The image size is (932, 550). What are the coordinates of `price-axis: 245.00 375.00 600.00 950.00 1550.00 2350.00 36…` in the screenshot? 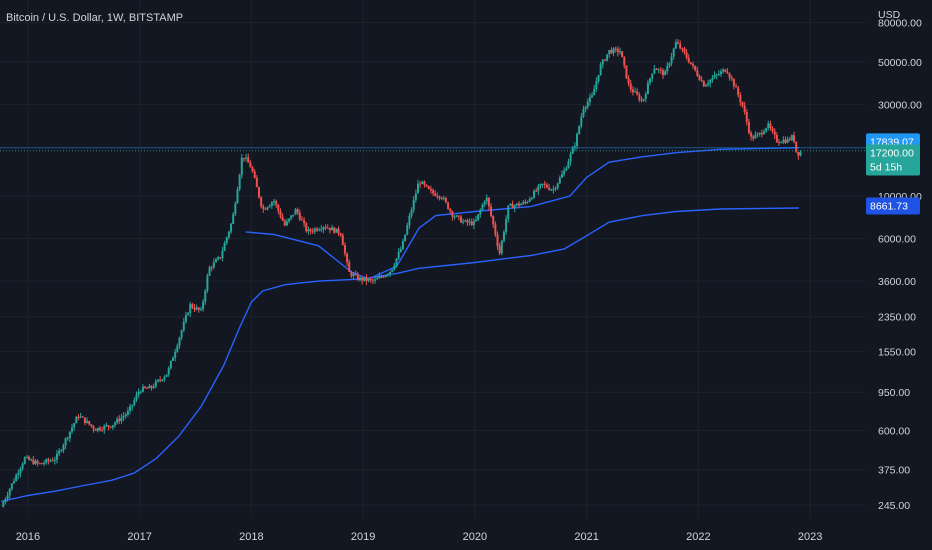 It's located at (900, 260).